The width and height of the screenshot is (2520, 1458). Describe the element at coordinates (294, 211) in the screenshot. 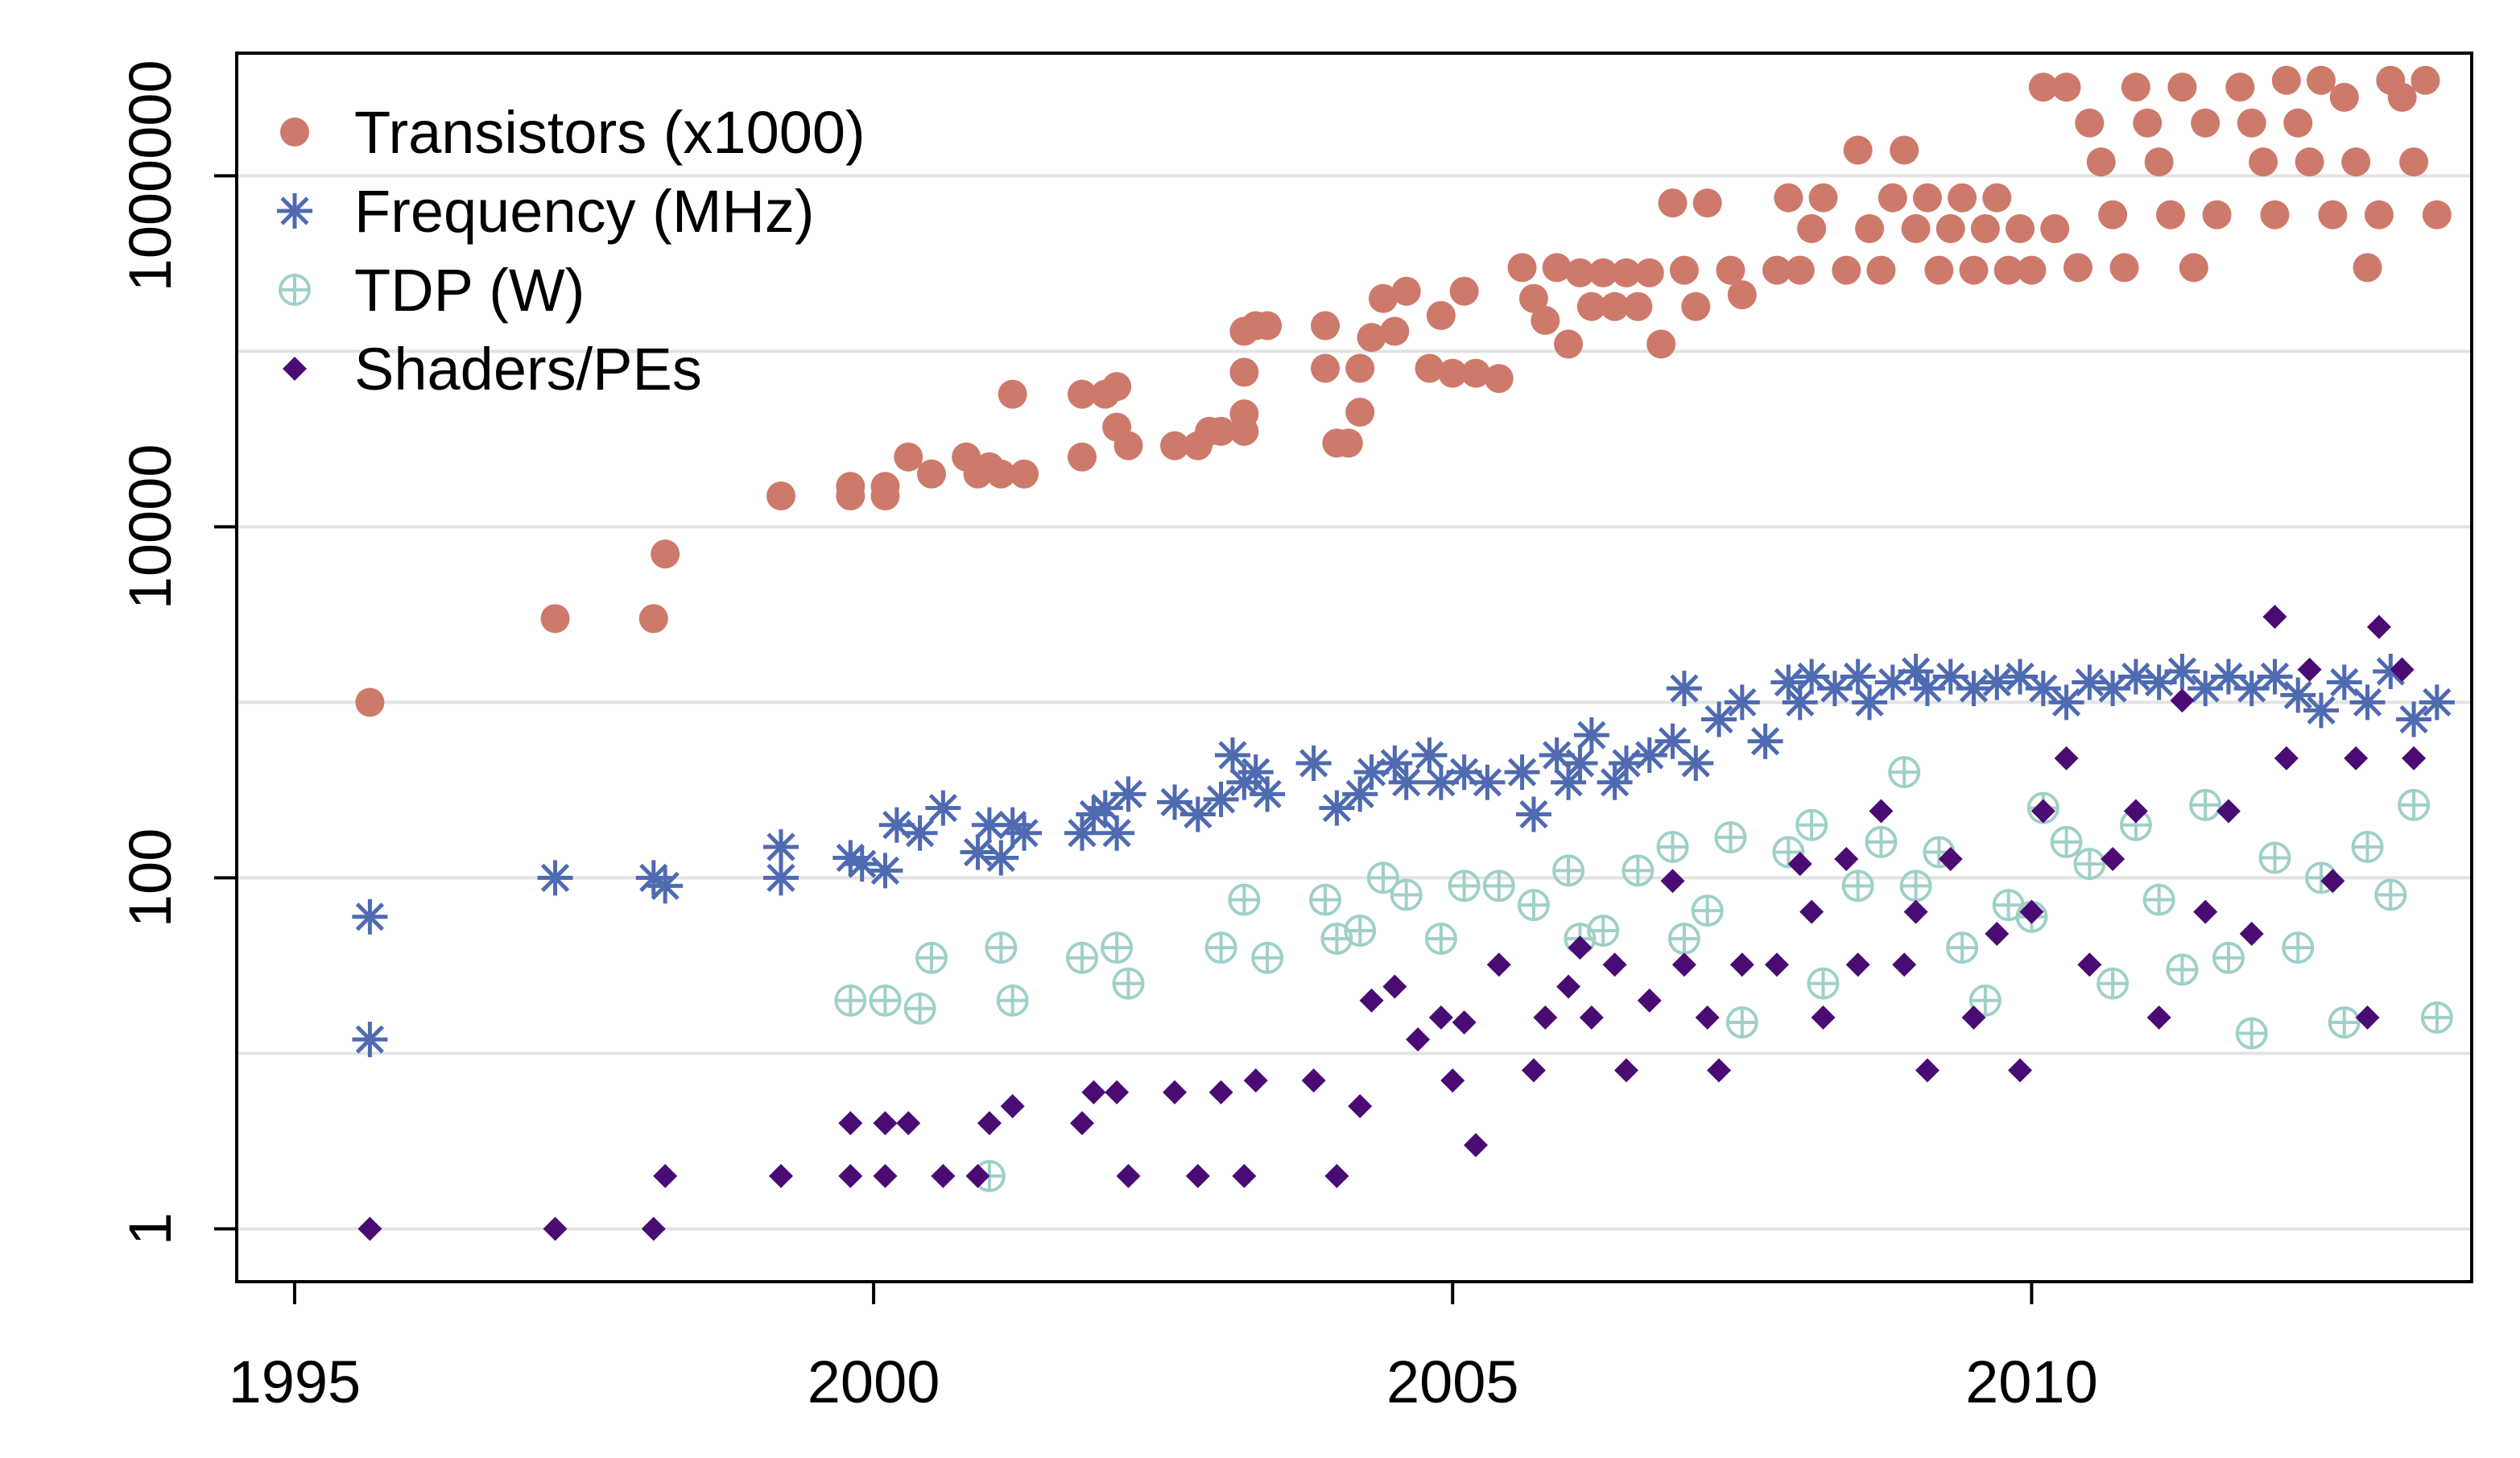

I see `legend-marker-frequency-mhz` at that location.